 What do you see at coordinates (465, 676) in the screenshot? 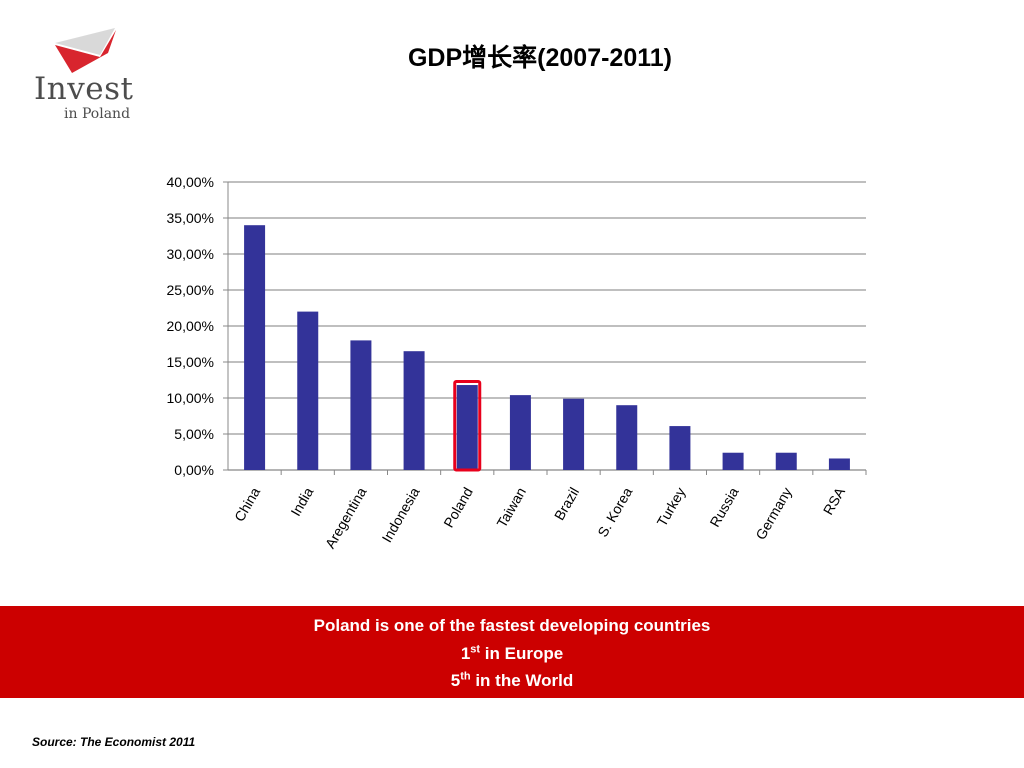
I see `banner-rank-world-suffix: th` at bounding box center [465, 676].